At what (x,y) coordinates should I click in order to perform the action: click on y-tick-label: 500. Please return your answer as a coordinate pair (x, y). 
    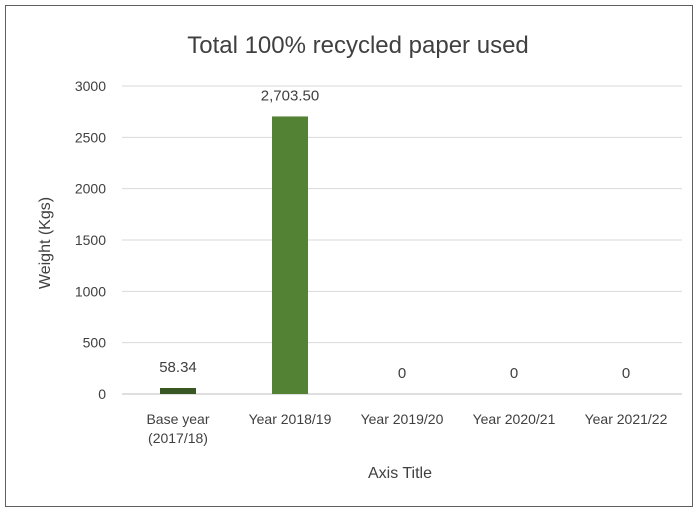
    Looking at the image, I should click on (95, 343).